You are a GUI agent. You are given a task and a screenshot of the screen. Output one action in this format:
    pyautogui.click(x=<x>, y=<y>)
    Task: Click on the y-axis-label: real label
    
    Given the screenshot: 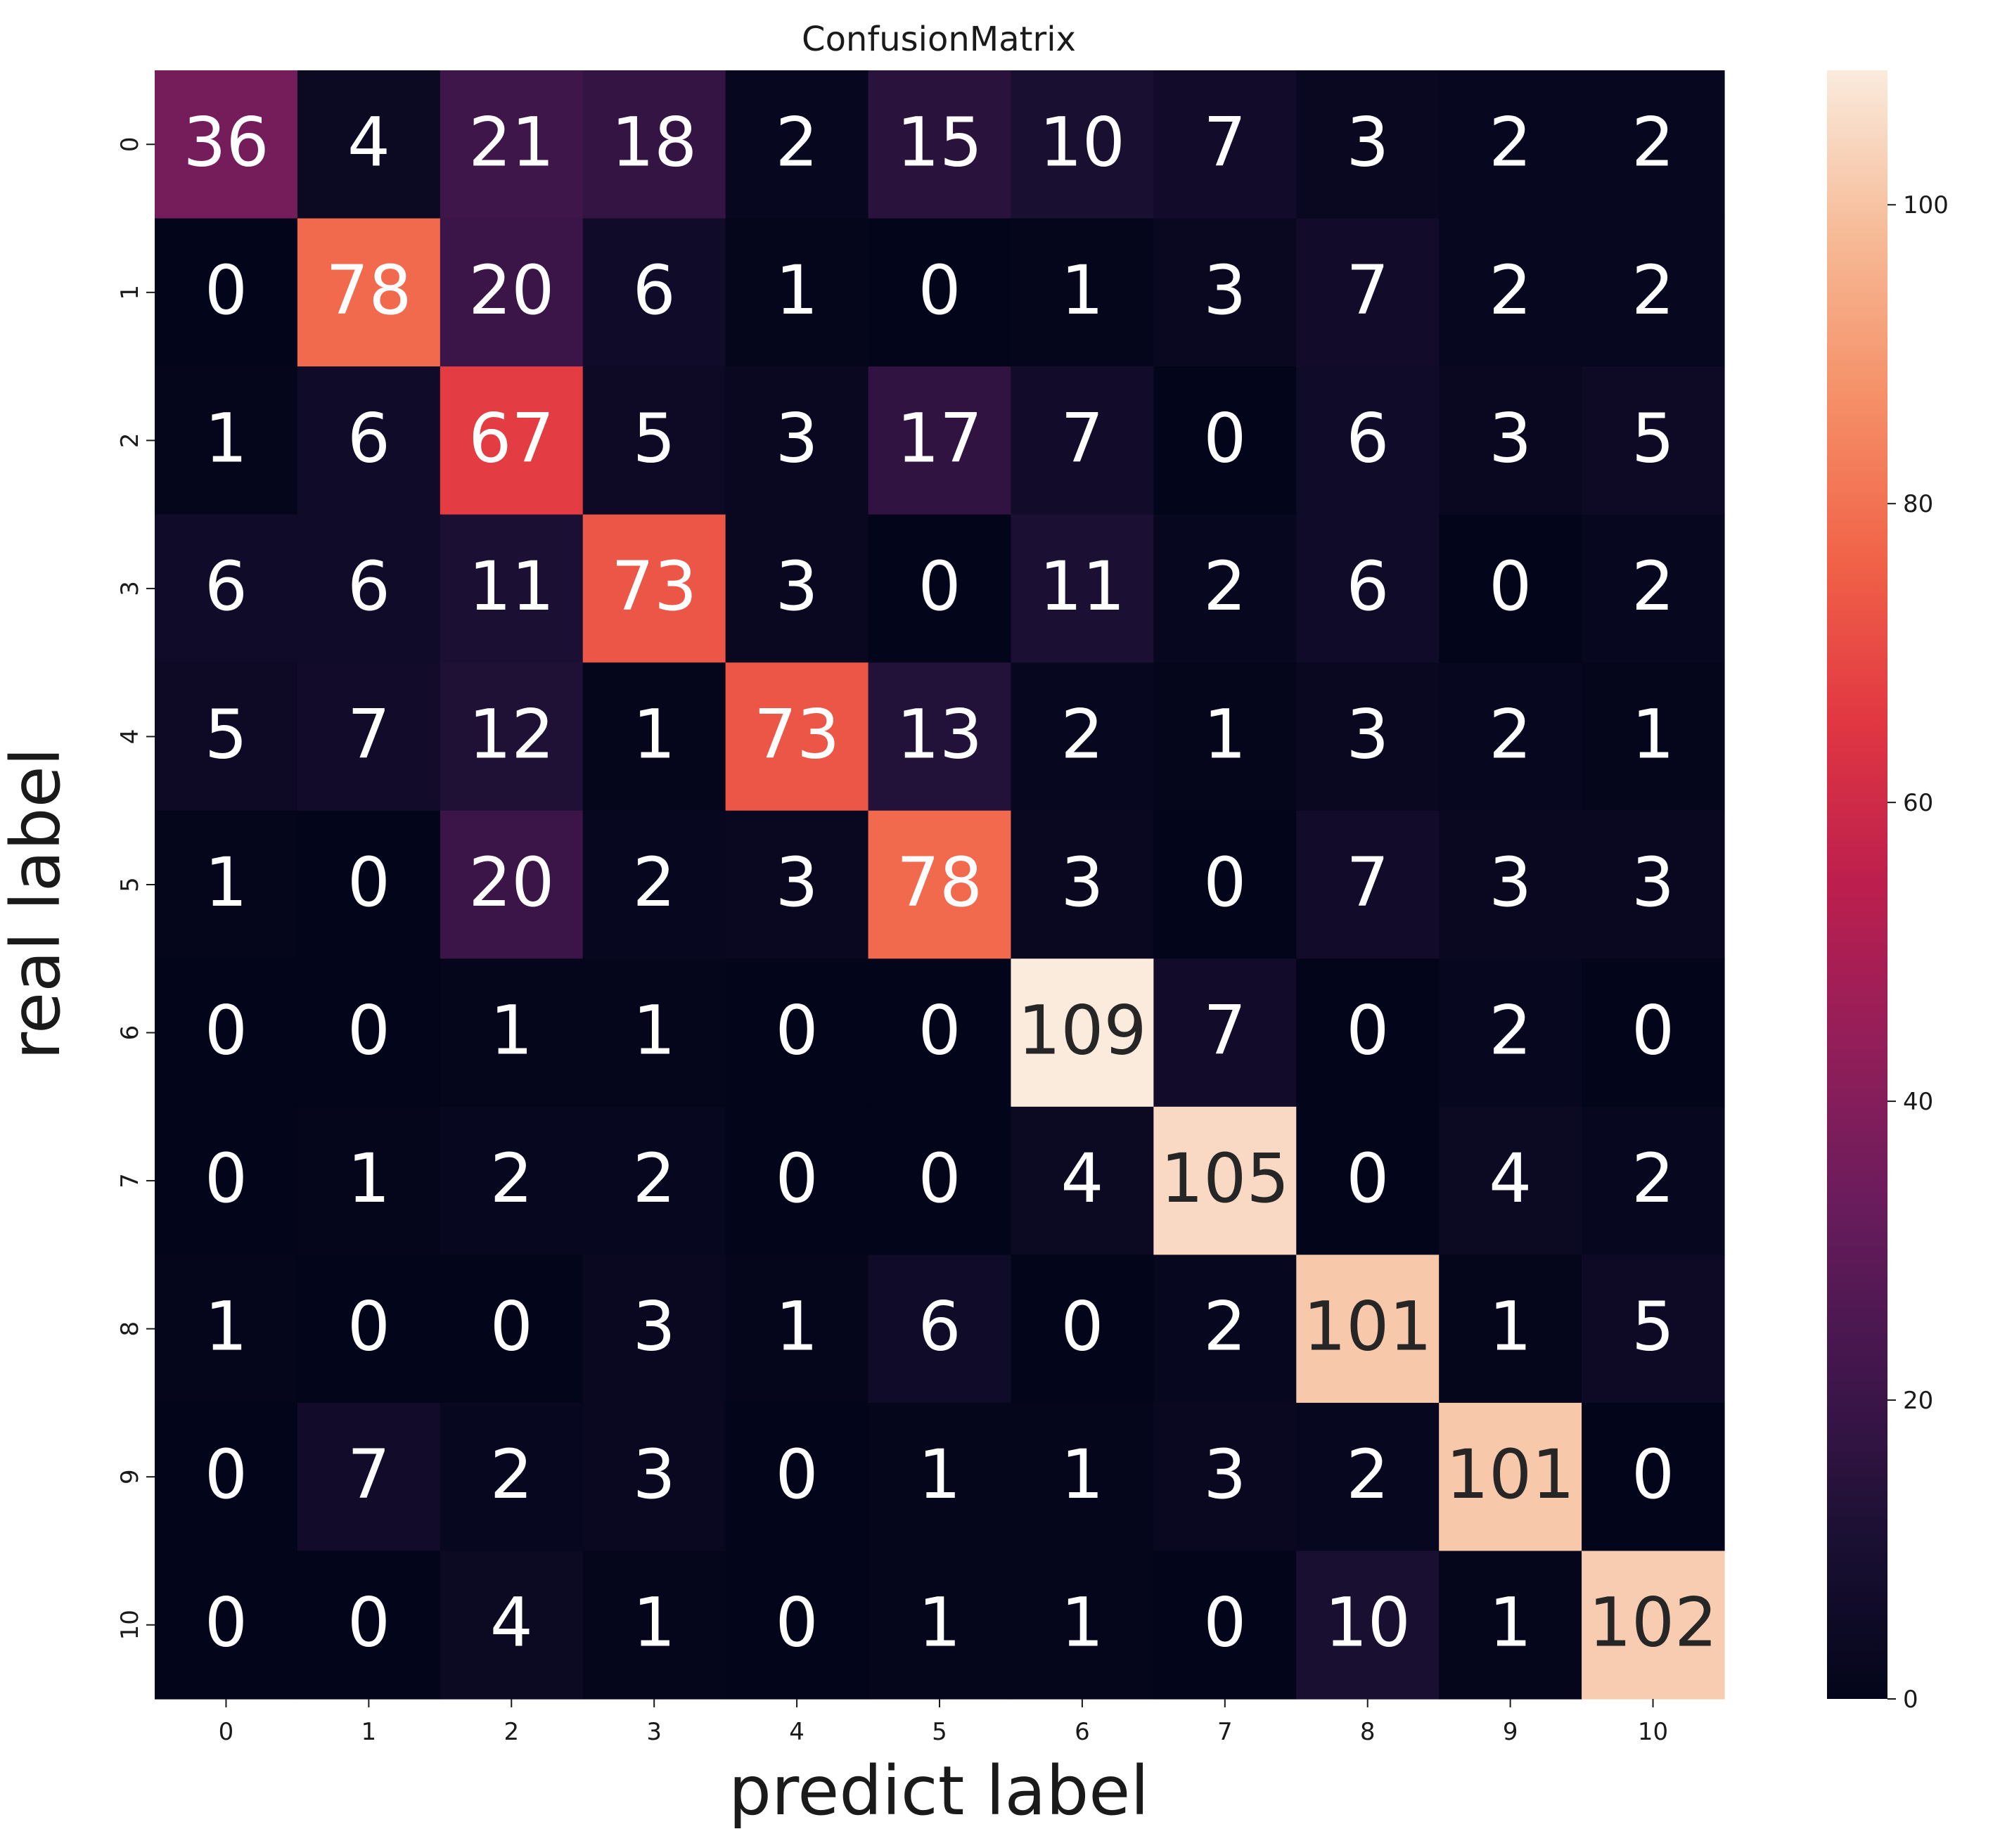 What is the action you would take?
    pyautogui.click(x=37, y=903)
    